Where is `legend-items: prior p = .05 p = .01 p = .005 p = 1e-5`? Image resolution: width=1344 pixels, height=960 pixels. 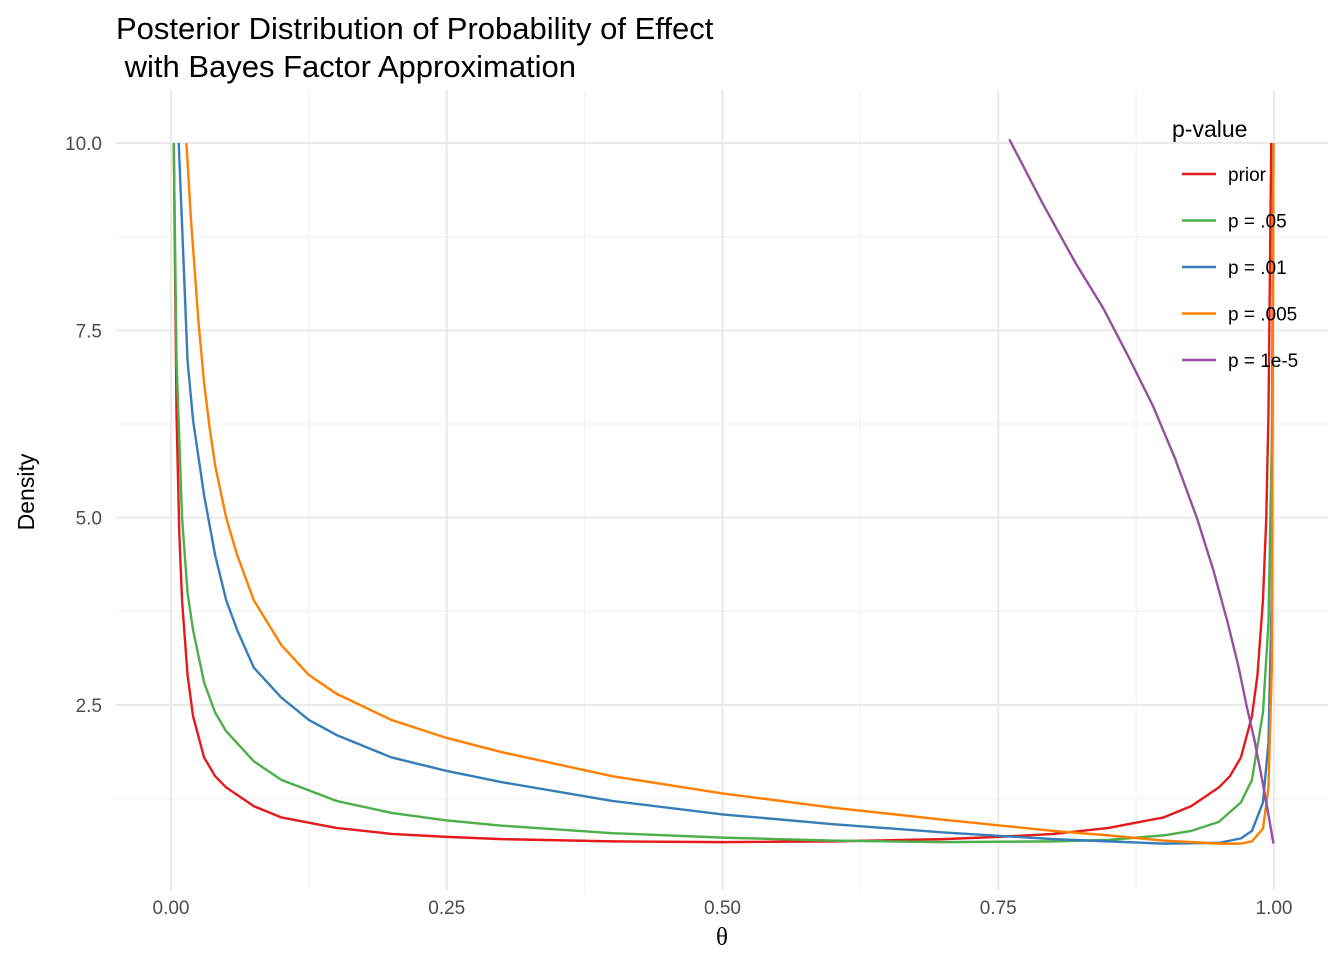
legend-items: prior p = .05 p = .01 p = .005 p = 1e-5 is located at coordinates (1240, 268).